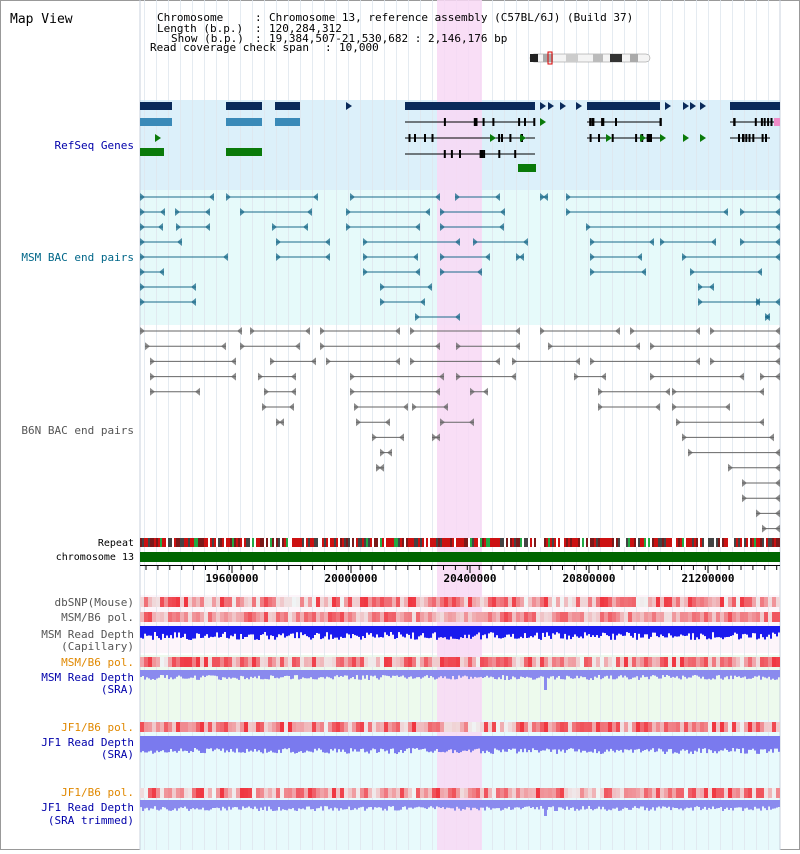  Describe the element at coordinates (87, 807) in the screenshot. I see `jf1-trimmed-depth-label: JF1 Read Depth` at that location.